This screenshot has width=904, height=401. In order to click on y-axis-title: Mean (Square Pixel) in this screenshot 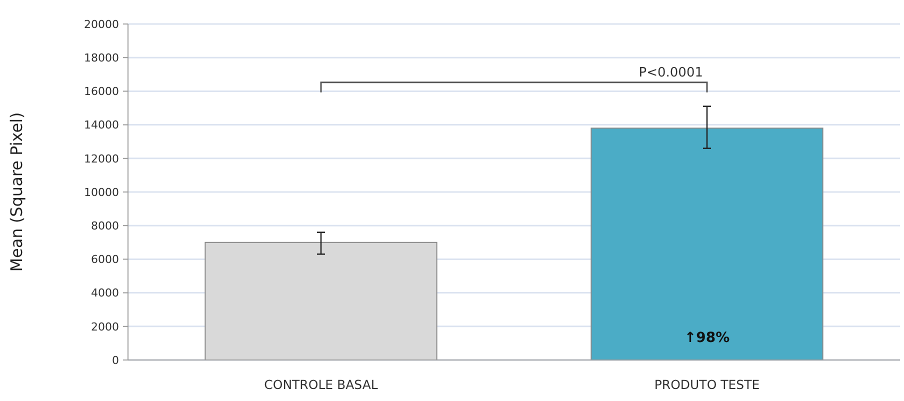, I will do `click(16, 192)`.